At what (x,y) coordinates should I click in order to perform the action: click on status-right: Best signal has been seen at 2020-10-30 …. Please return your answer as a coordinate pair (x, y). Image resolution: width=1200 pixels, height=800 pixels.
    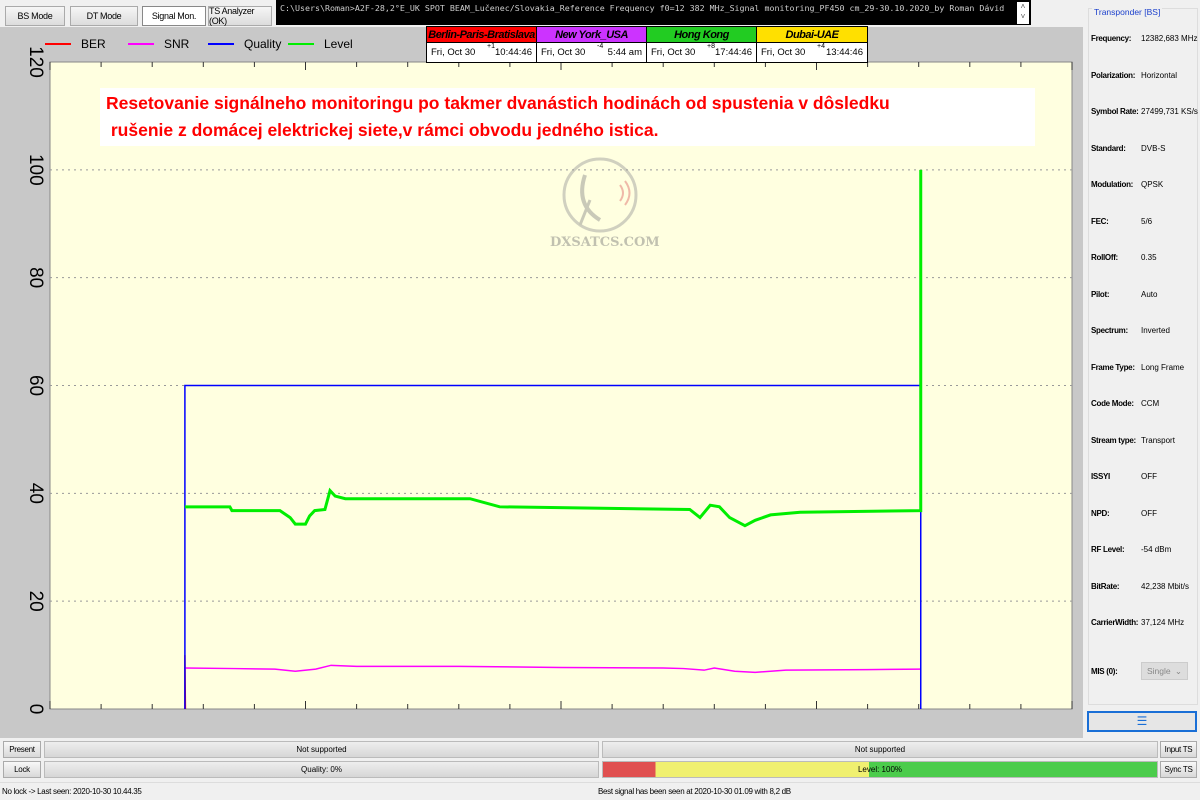
    Looking at the image, I should click on (694, 791).